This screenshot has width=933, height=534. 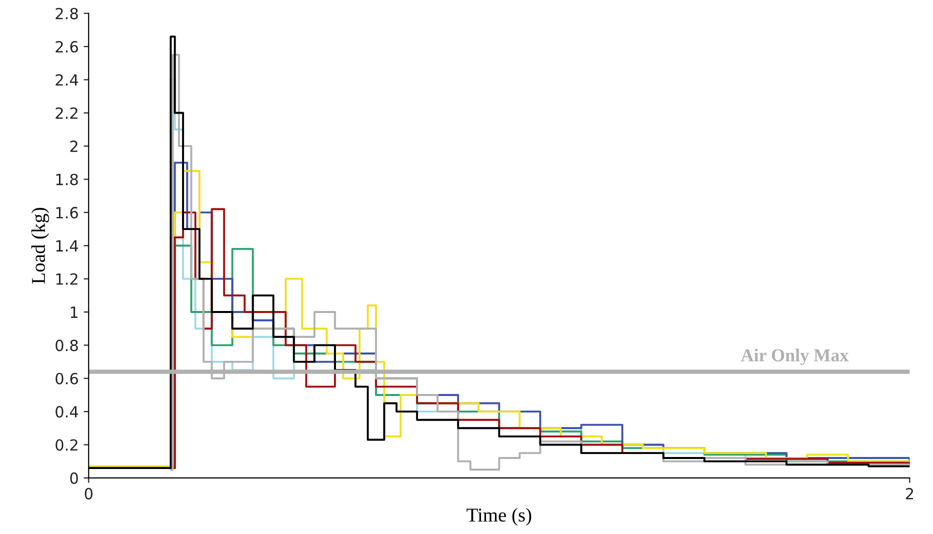 I want to click on y-tick-label: 1.8, so click(x=67, y=180).